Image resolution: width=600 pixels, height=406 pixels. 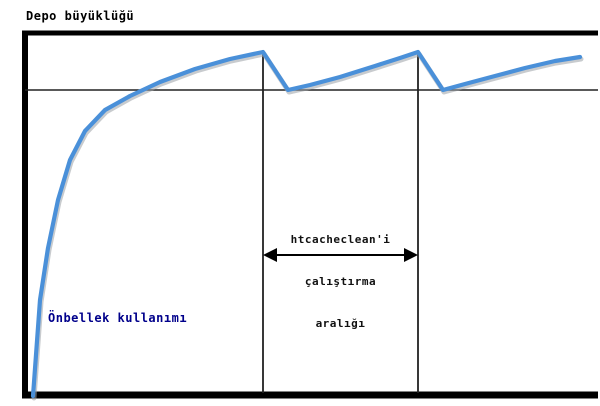 I want to click on interval-annotation-line-1: htcacheclean'i, so click(x=340, y=239).